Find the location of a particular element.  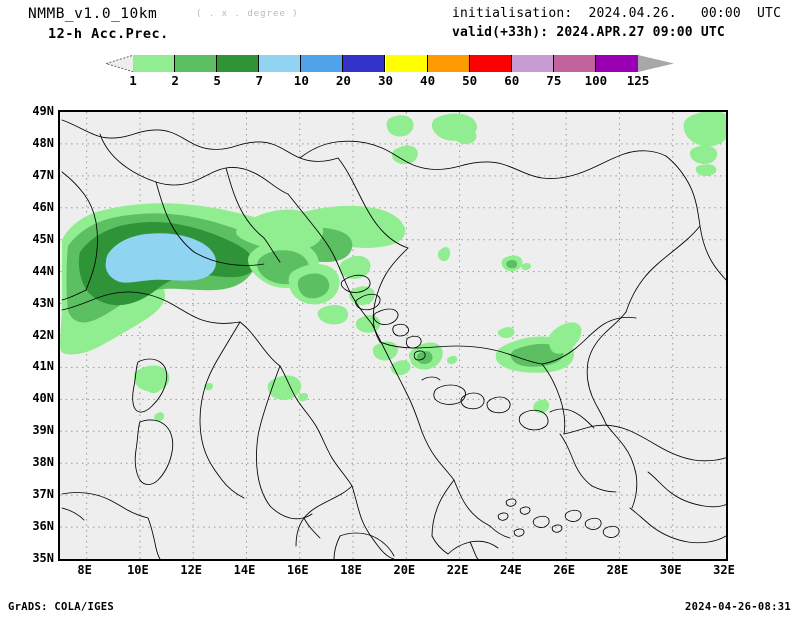

generated-stamp: 2024-04-26-08:31 is located at coordinates (738, 607).